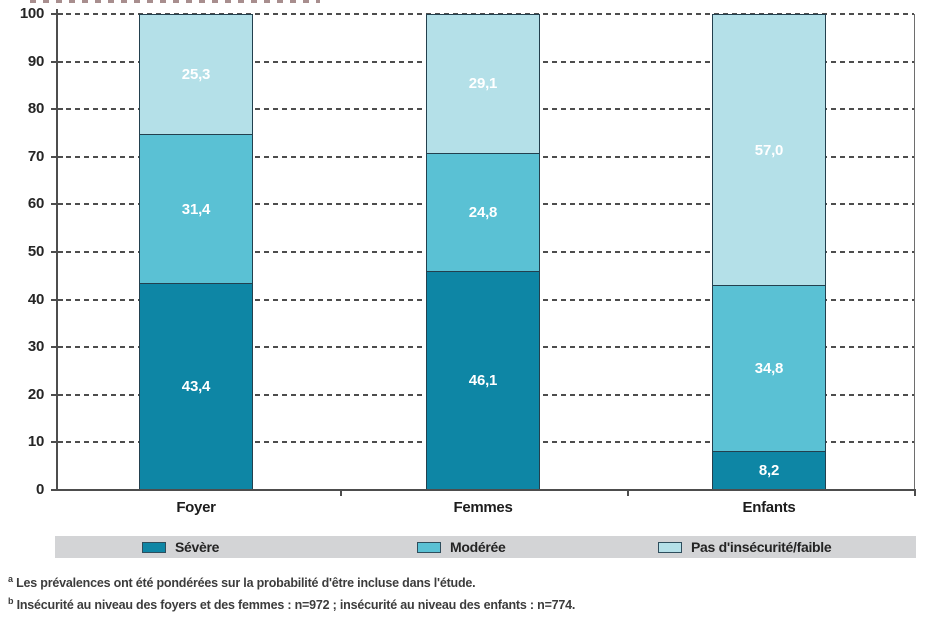 The height and width of the screenshot is (633, 941). I want to click on bar-segment: 24,8, so click(483, 211).